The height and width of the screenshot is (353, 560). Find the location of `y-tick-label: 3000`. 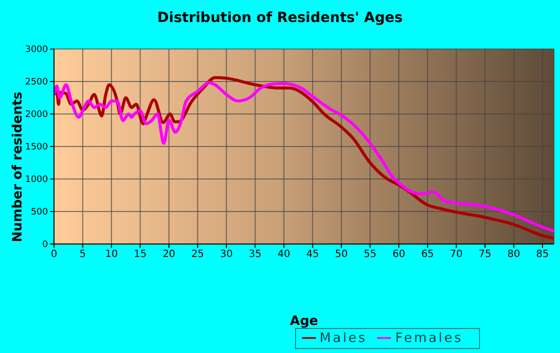

y-tick-label: 3000 is located at coordinates (36, 50).